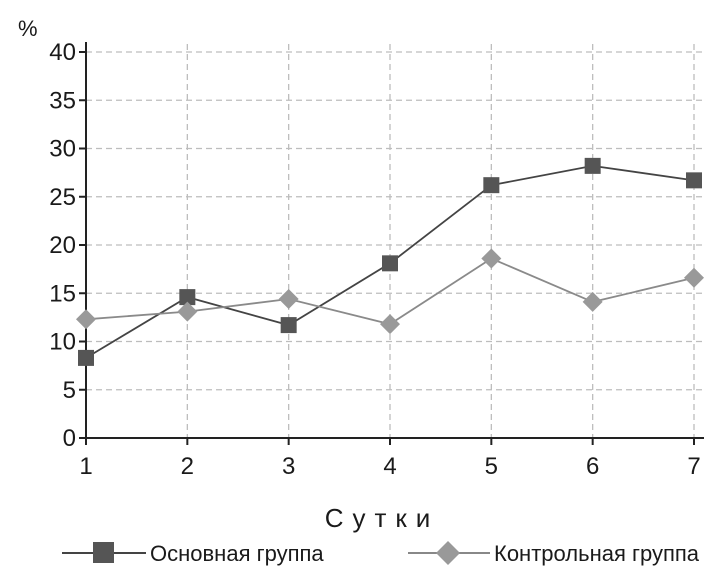 The width and height of the screenshot is (722, 588). What do you see at coordinates (693, 466) in the screenshot?
I see `x-tick-label: 7` at bounding box center [693, 466].